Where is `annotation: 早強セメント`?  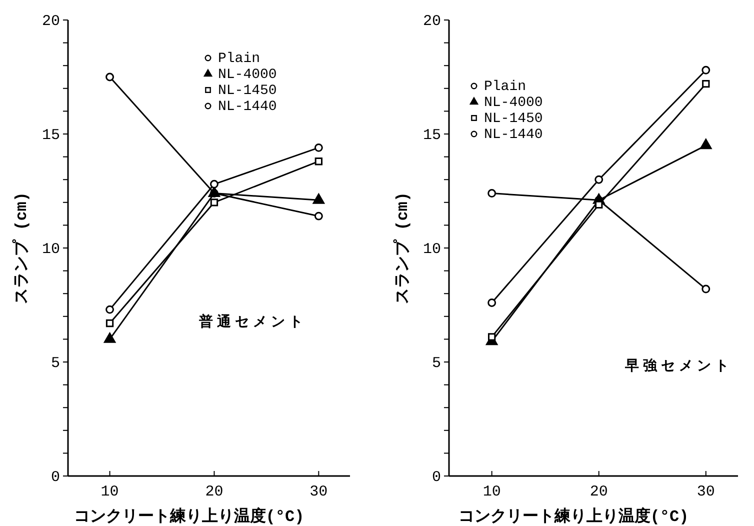 annotation: 早強セメント is located at coordinates (678, 366).